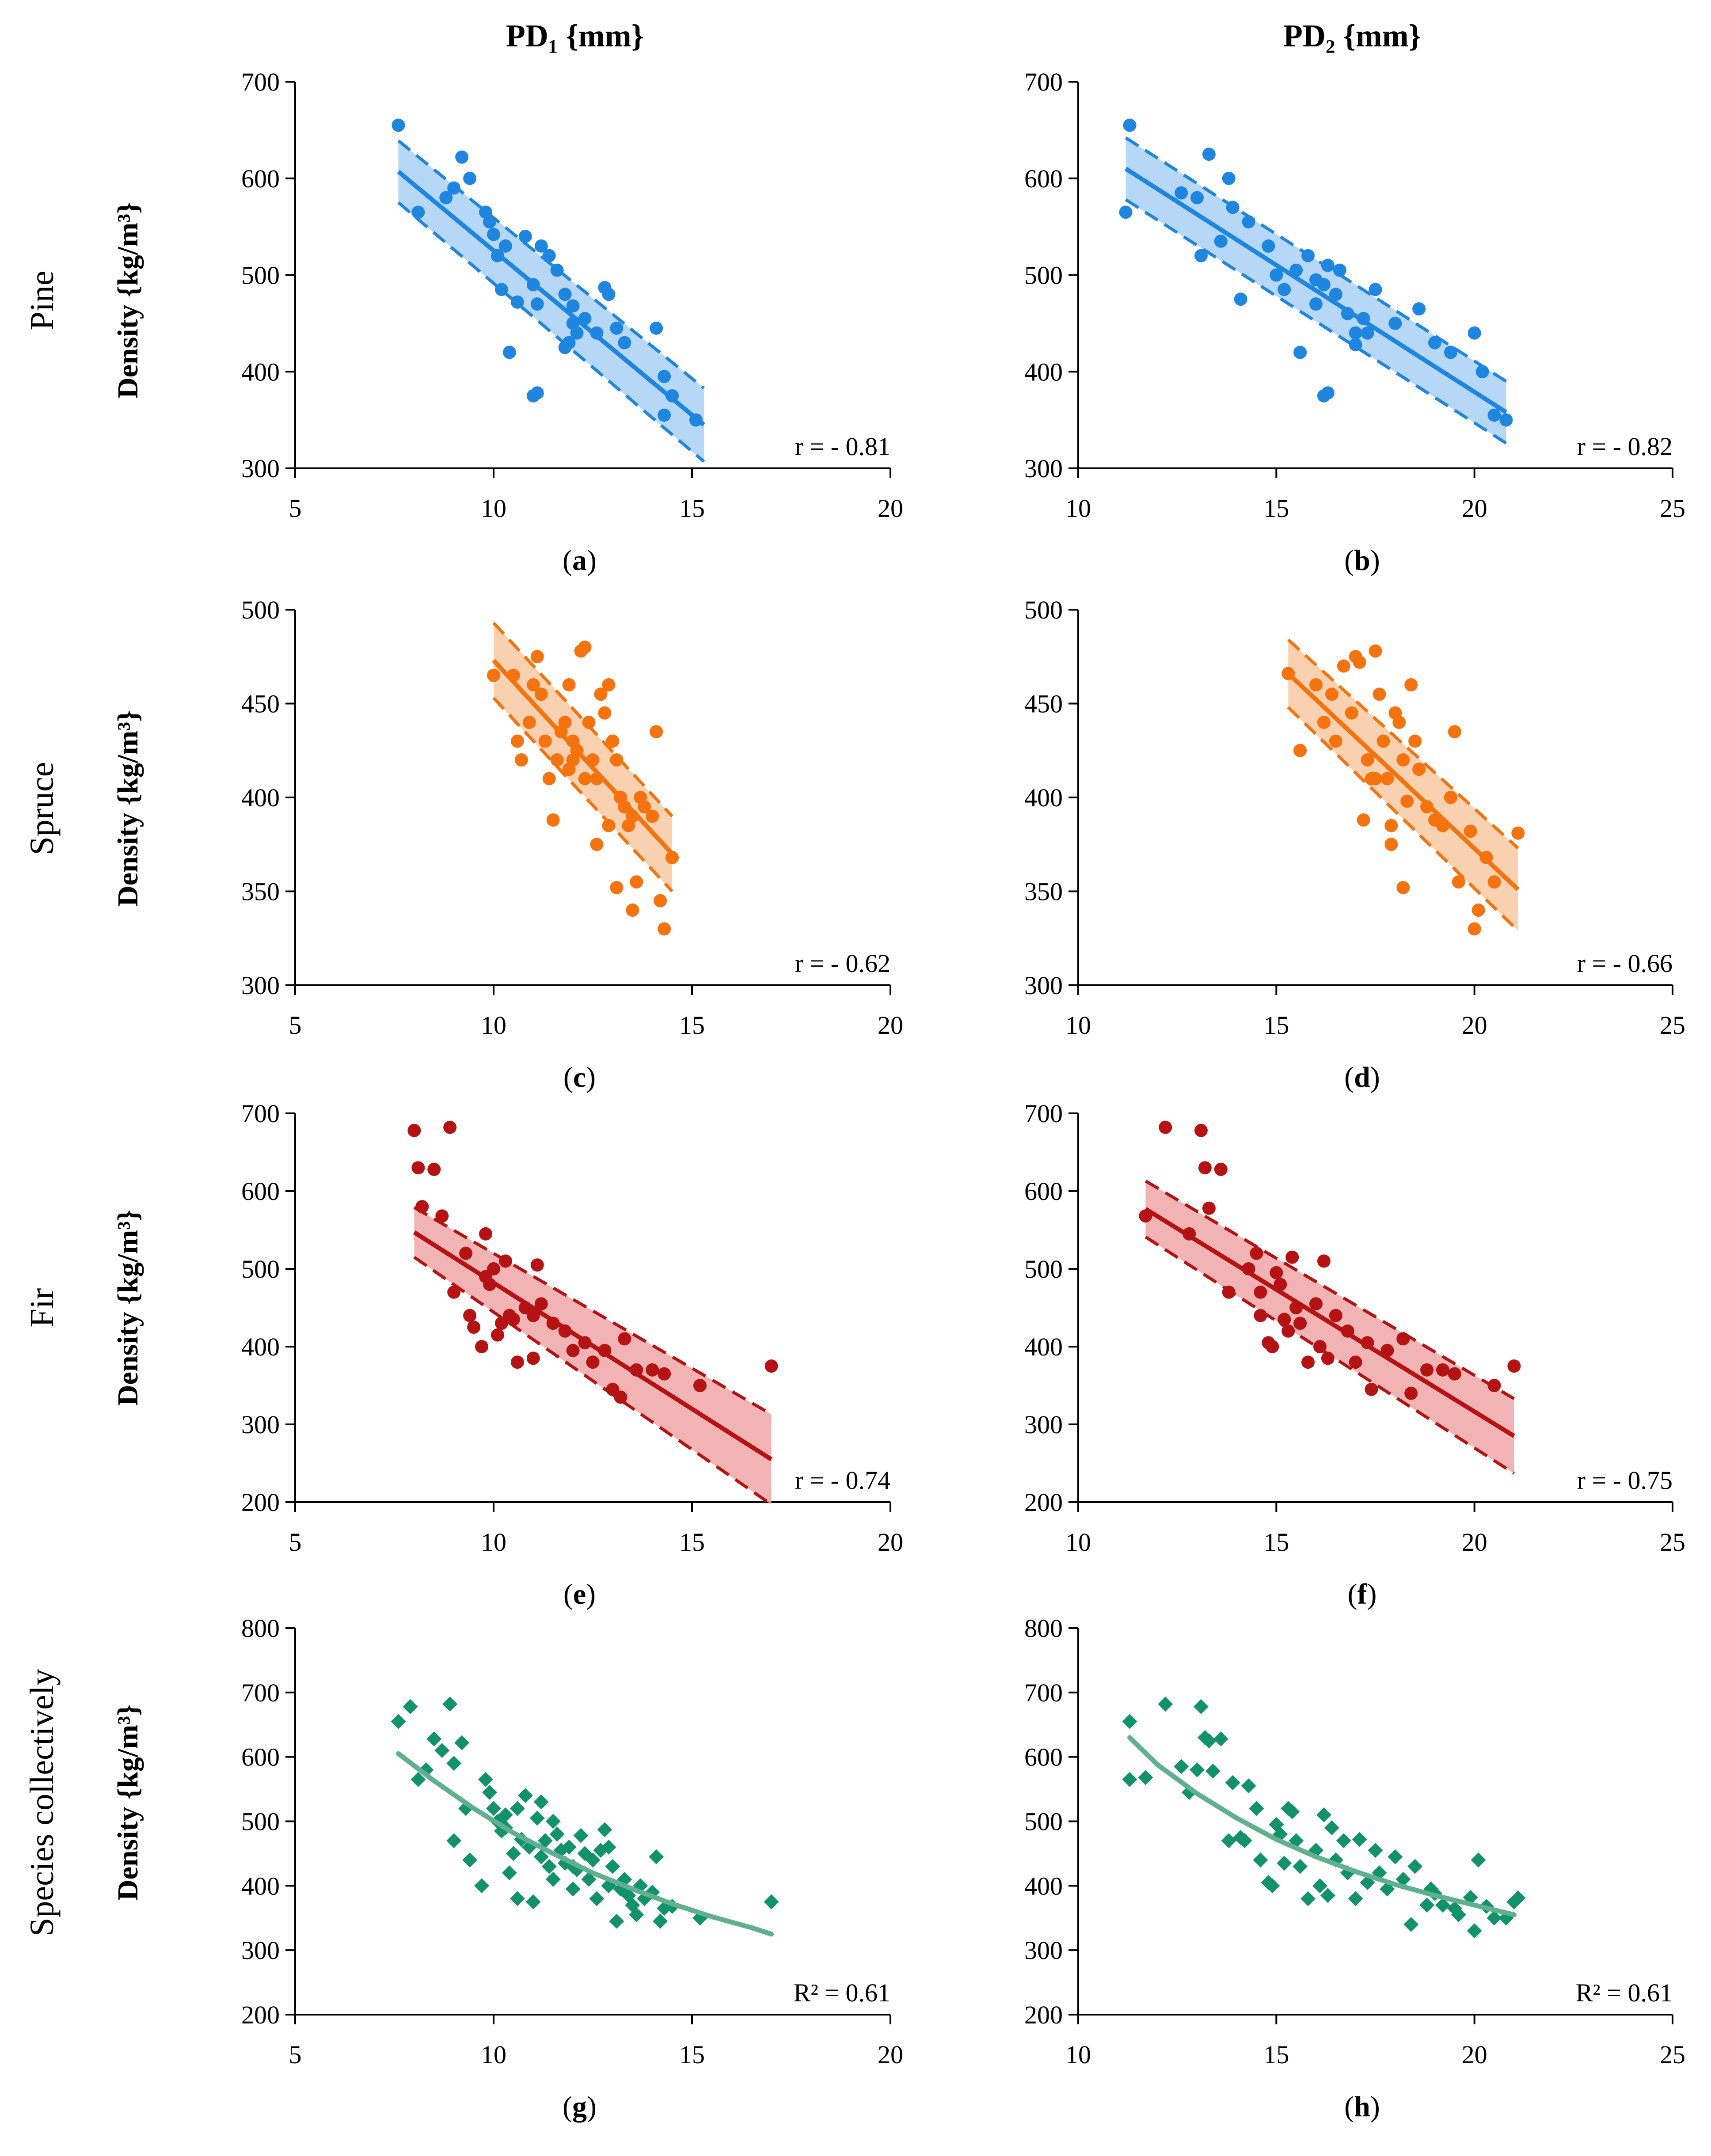 The height and width of the screenshot is (2156, 1711). I want to click on column-title-pd1: PD₁ {mm}, so click(575, 35).